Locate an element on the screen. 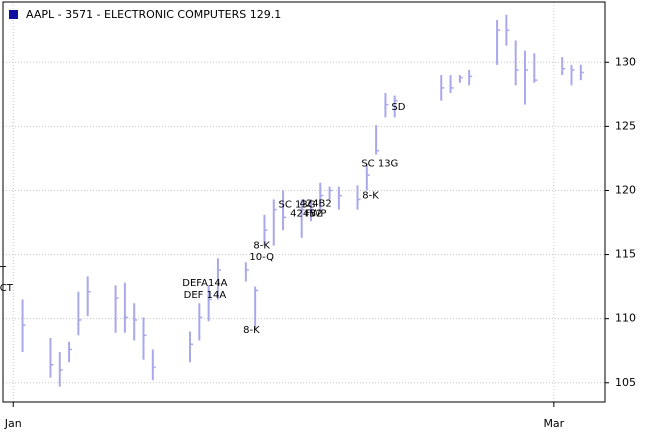 Image resolution: width=648 pixels, height=432 pixels. annotation: SD is located at coordinates (398, 107).